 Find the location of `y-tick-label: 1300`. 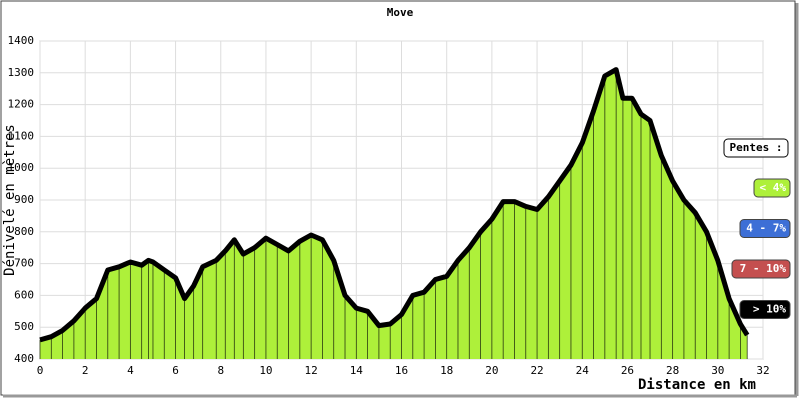

y-tick-label: 1300 is located at coordinates (21, 72).